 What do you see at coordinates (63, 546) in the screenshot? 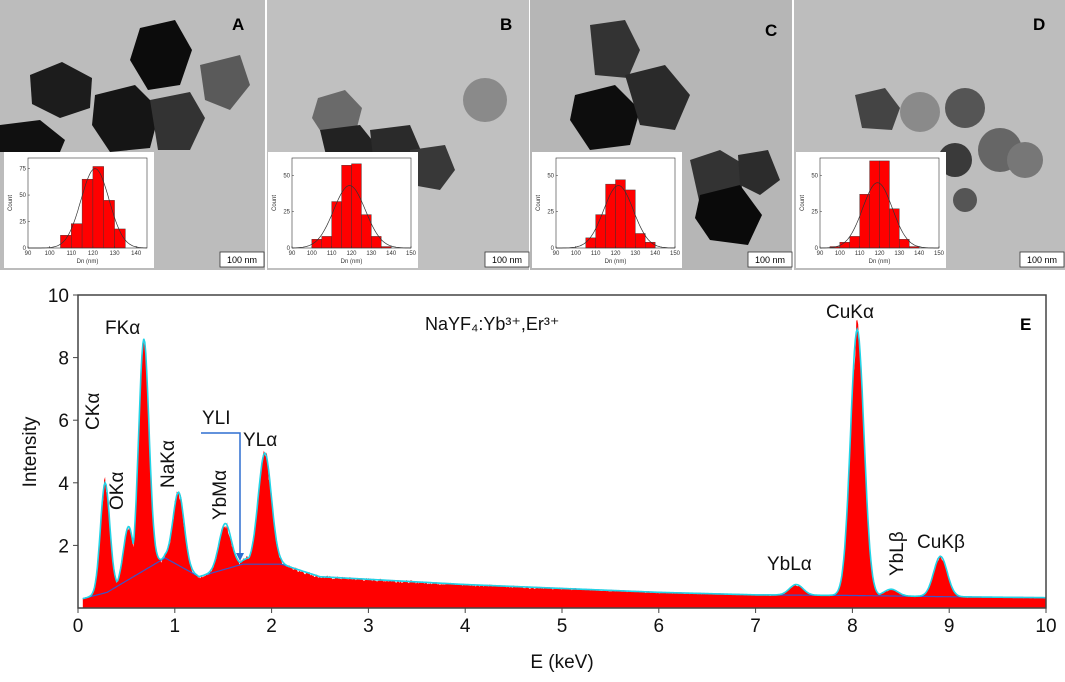
I see `y-tick-label: 2` at bounding box center [63, 546].